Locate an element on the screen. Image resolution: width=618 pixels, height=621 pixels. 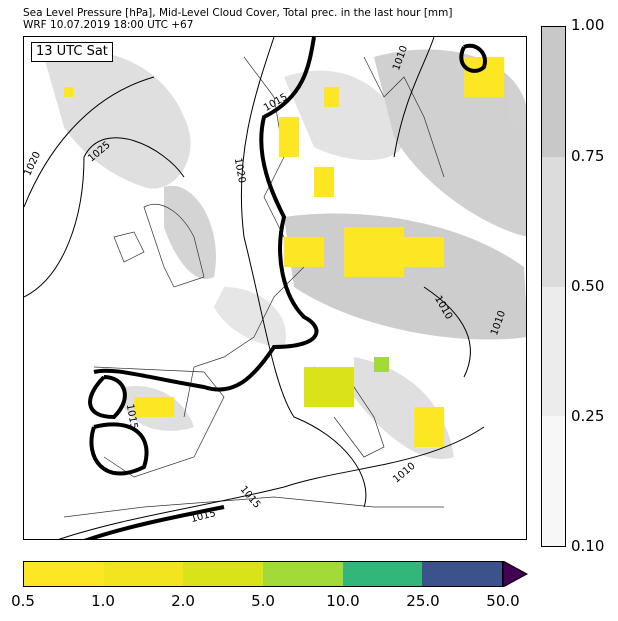
precip-tick: 0.5 is located at coordinates (23, 601).